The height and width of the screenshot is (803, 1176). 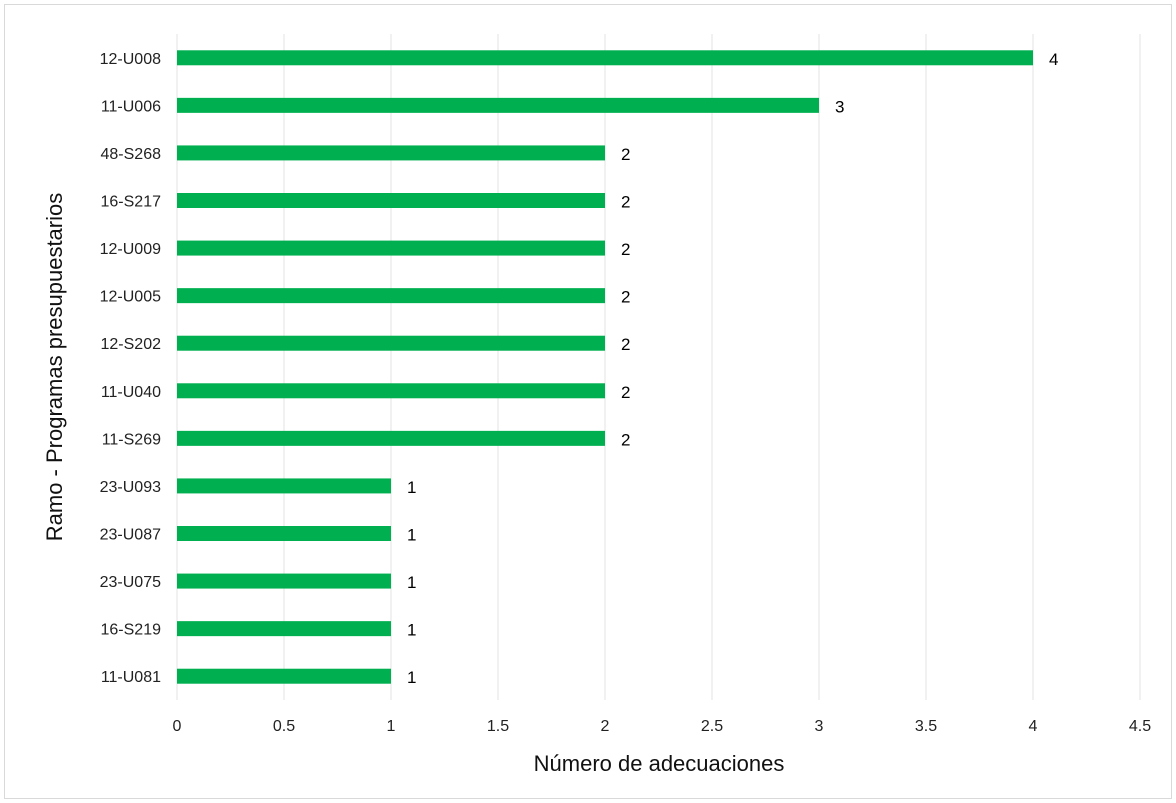 I want to click on category-label: 12-S202, so click(x=131, y=344).